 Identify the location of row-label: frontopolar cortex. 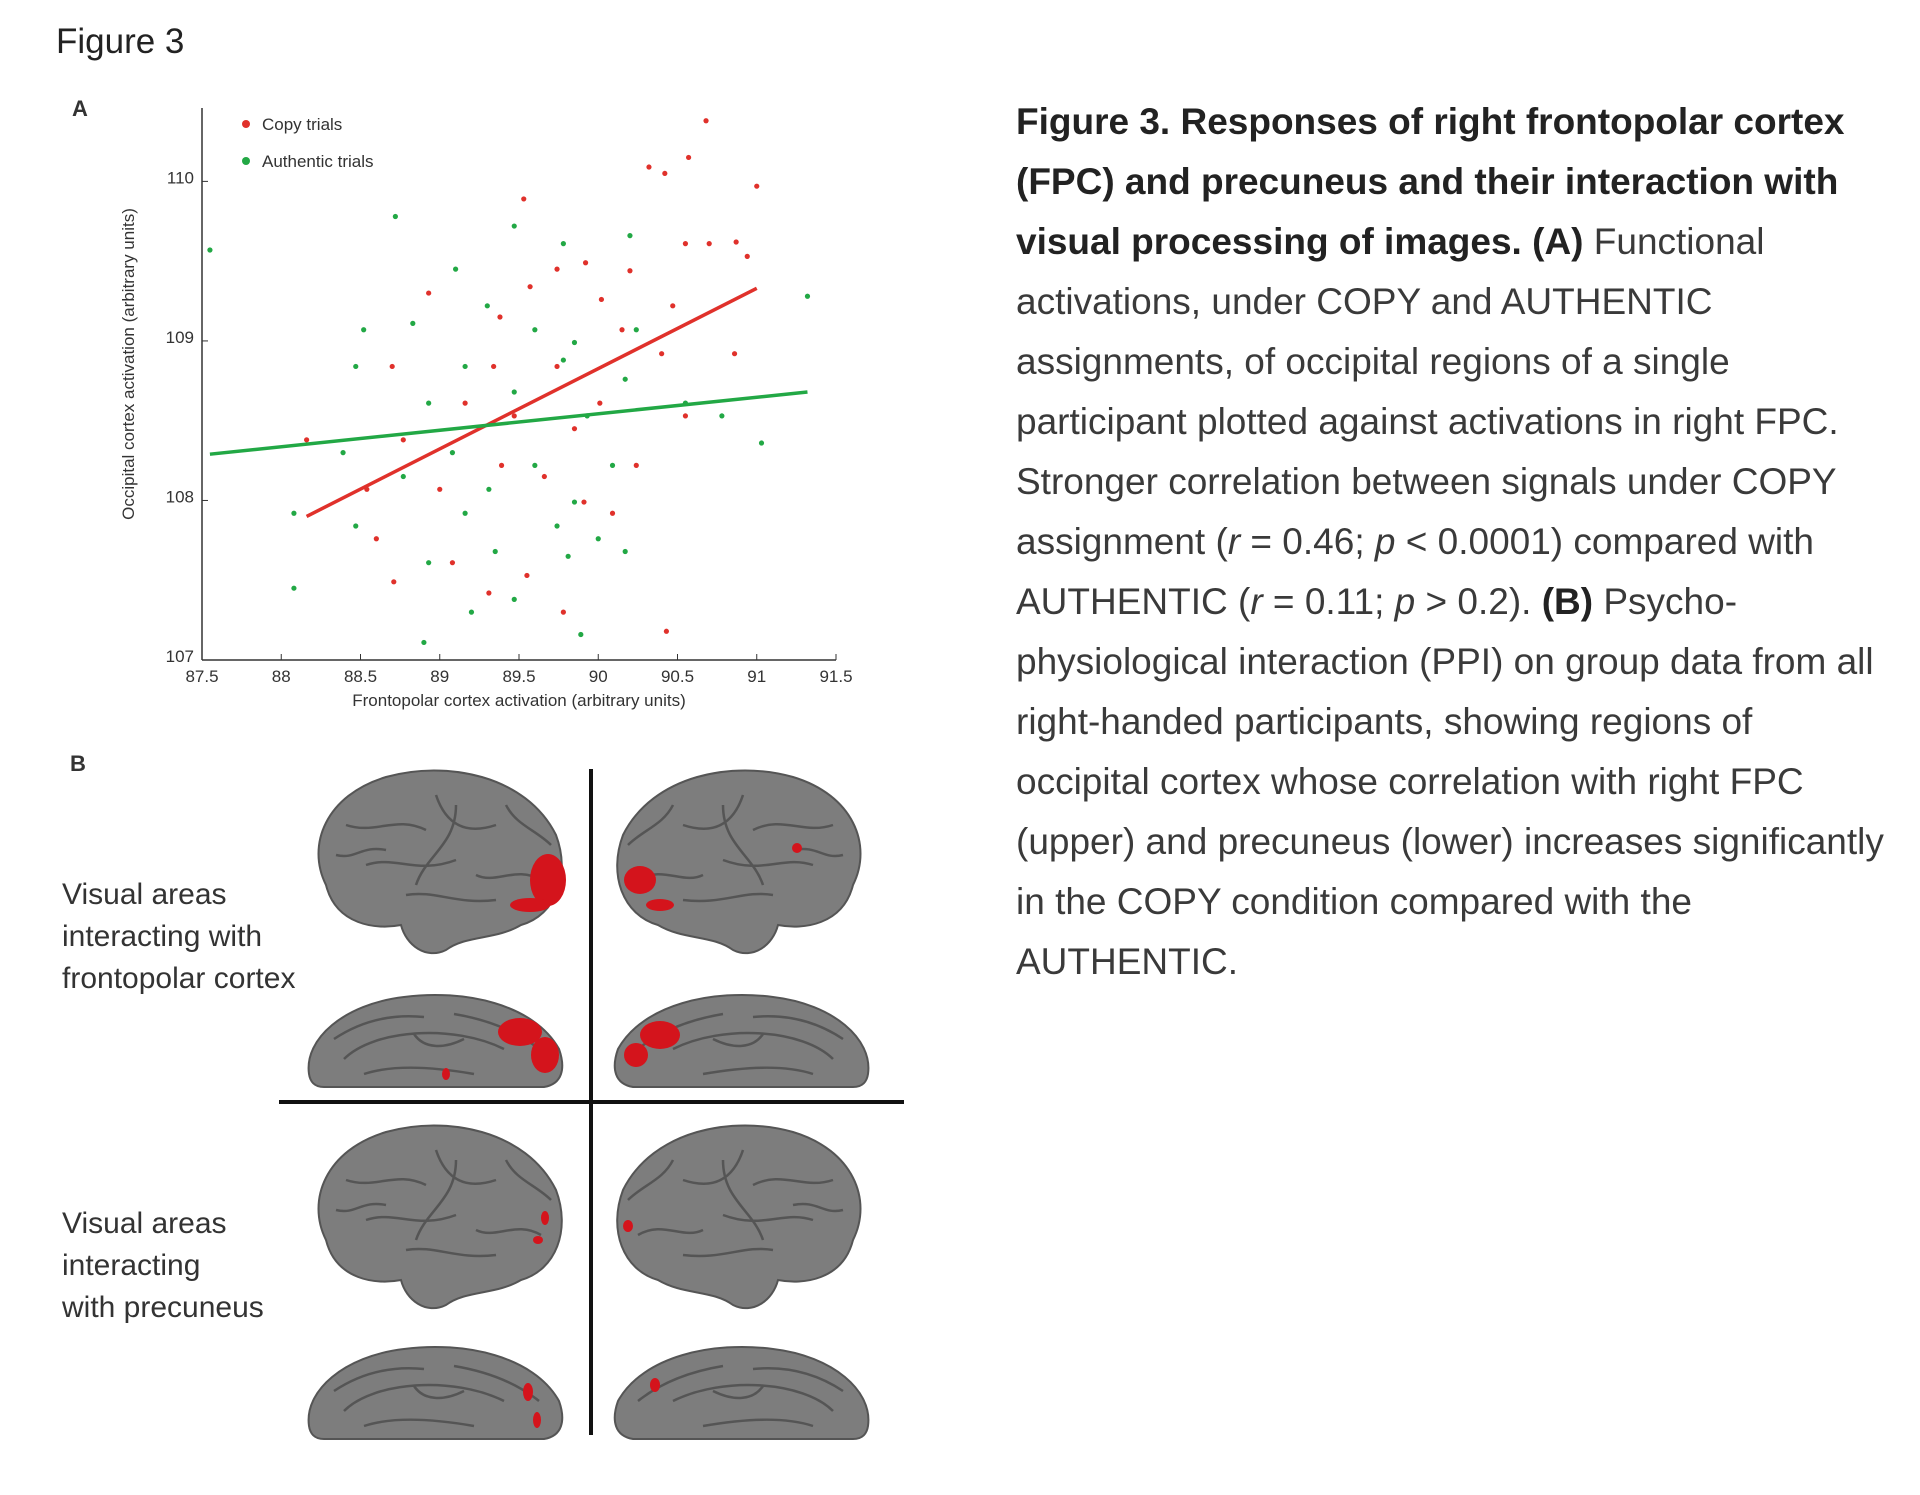
(178, 978).